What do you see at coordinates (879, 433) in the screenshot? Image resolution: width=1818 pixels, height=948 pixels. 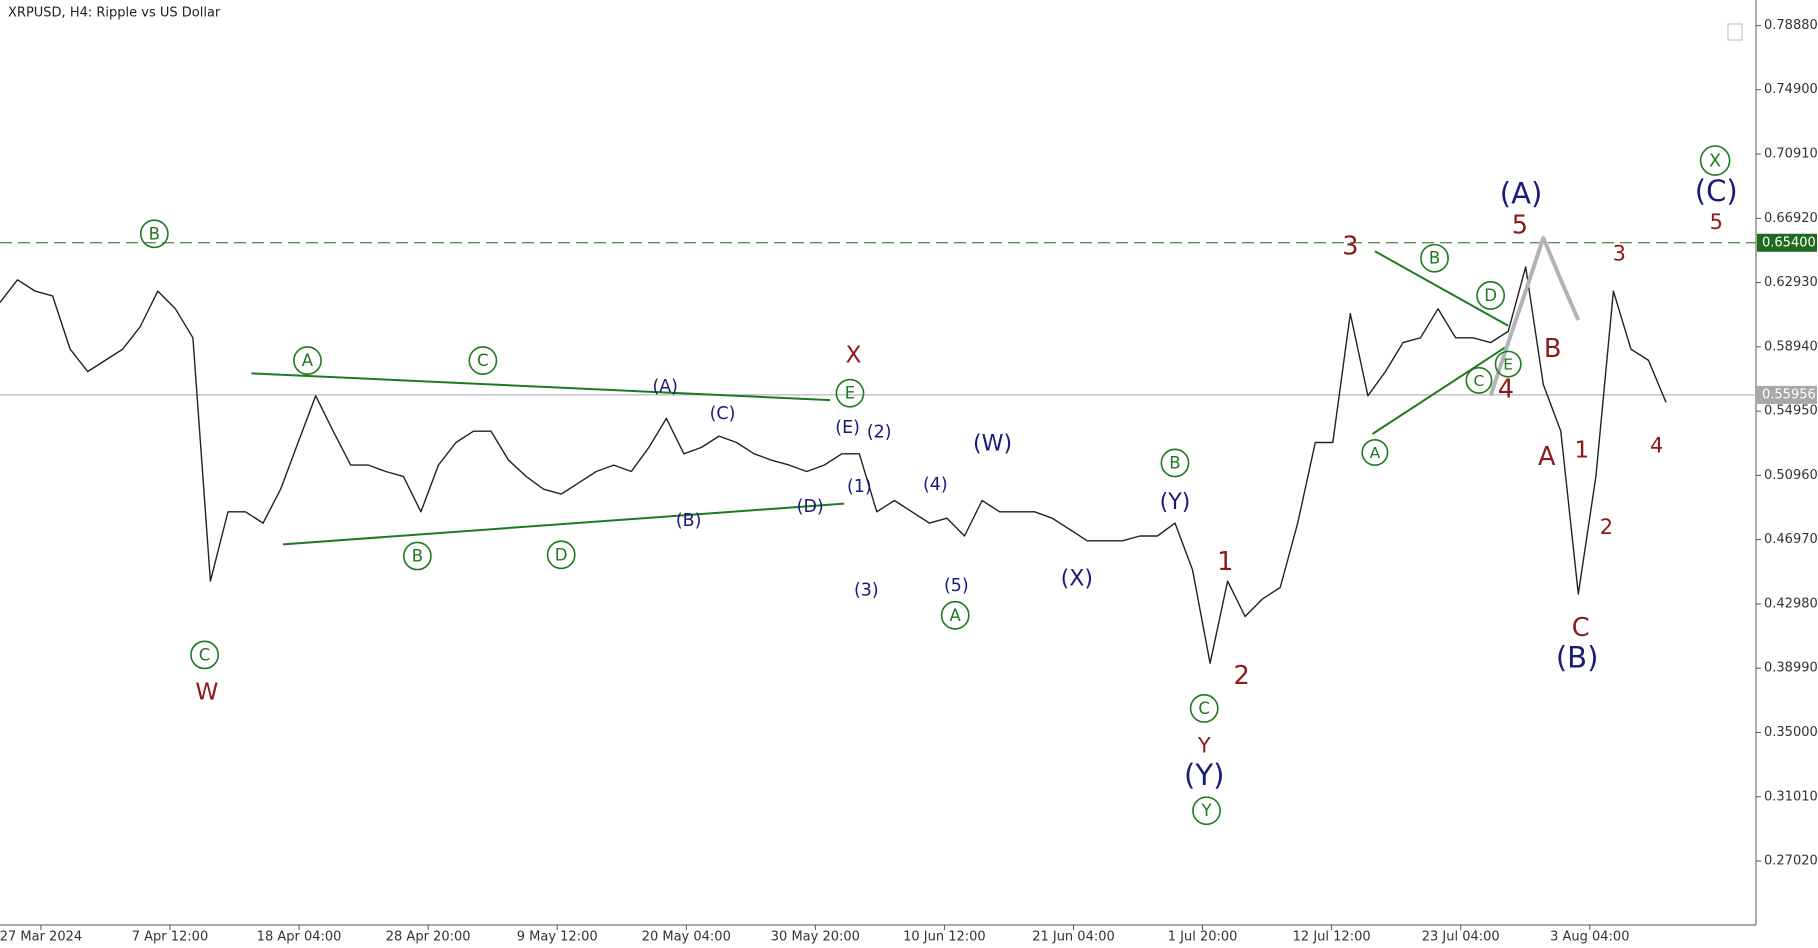 I see `wave-label: (2)` at bounding box center [879, 433].